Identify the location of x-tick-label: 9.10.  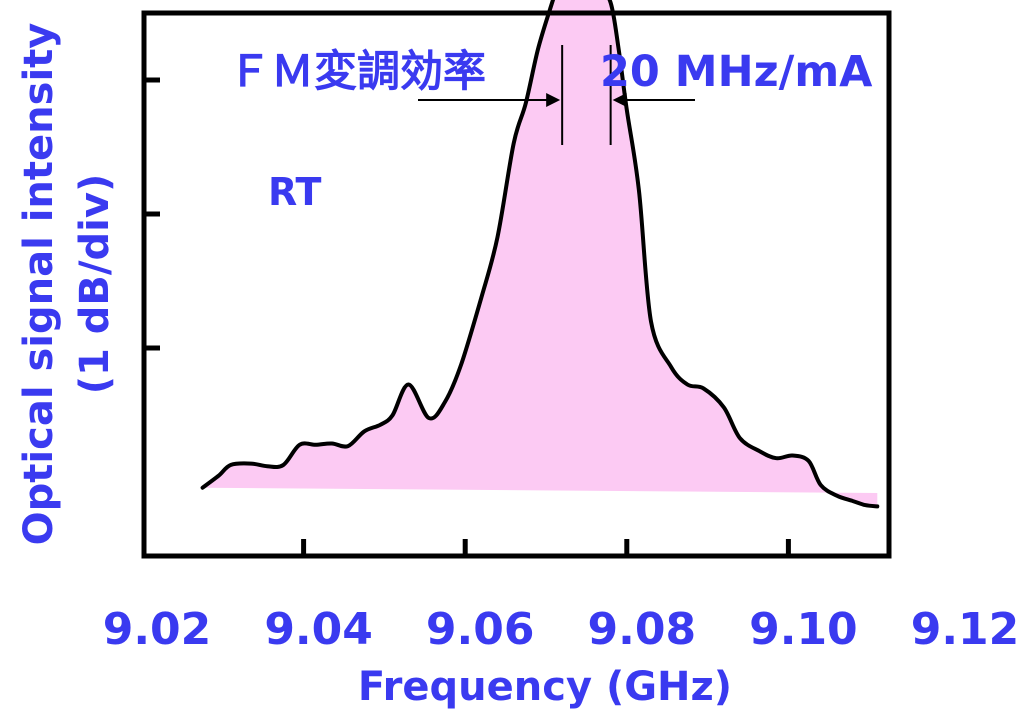
(803, 629).